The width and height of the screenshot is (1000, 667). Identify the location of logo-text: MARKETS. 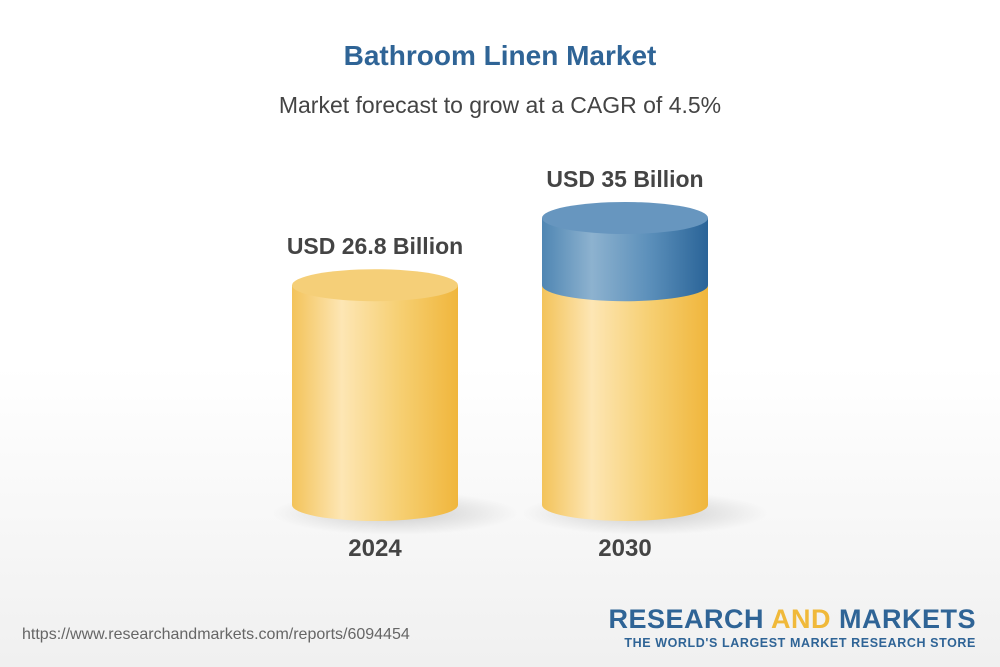
(903, 619).